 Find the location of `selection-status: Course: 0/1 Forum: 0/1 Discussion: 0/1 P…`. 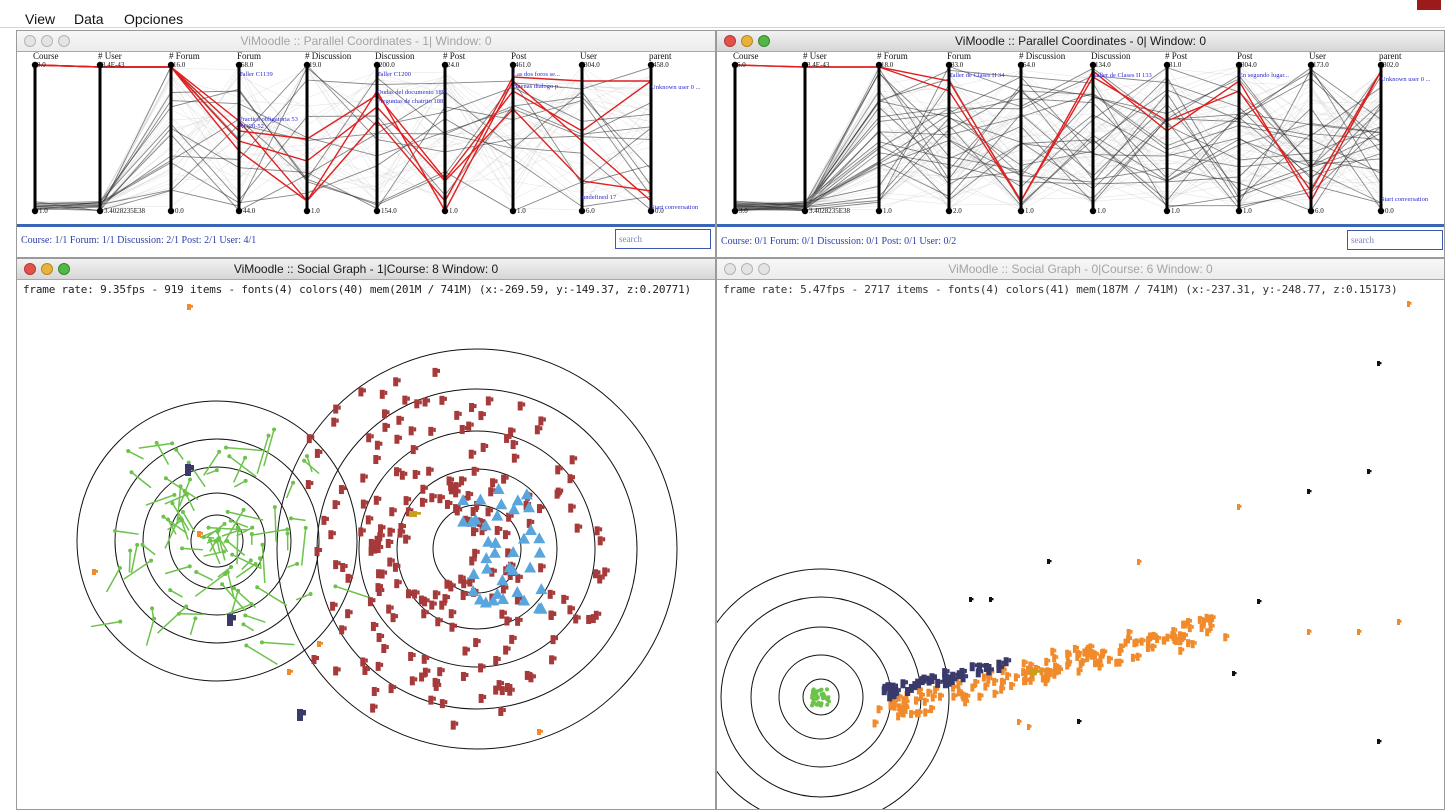

selection-status: Course: 0/1 Forum: 0/1 Discussion: 0/1 P… is located at coordinates (839, 241).